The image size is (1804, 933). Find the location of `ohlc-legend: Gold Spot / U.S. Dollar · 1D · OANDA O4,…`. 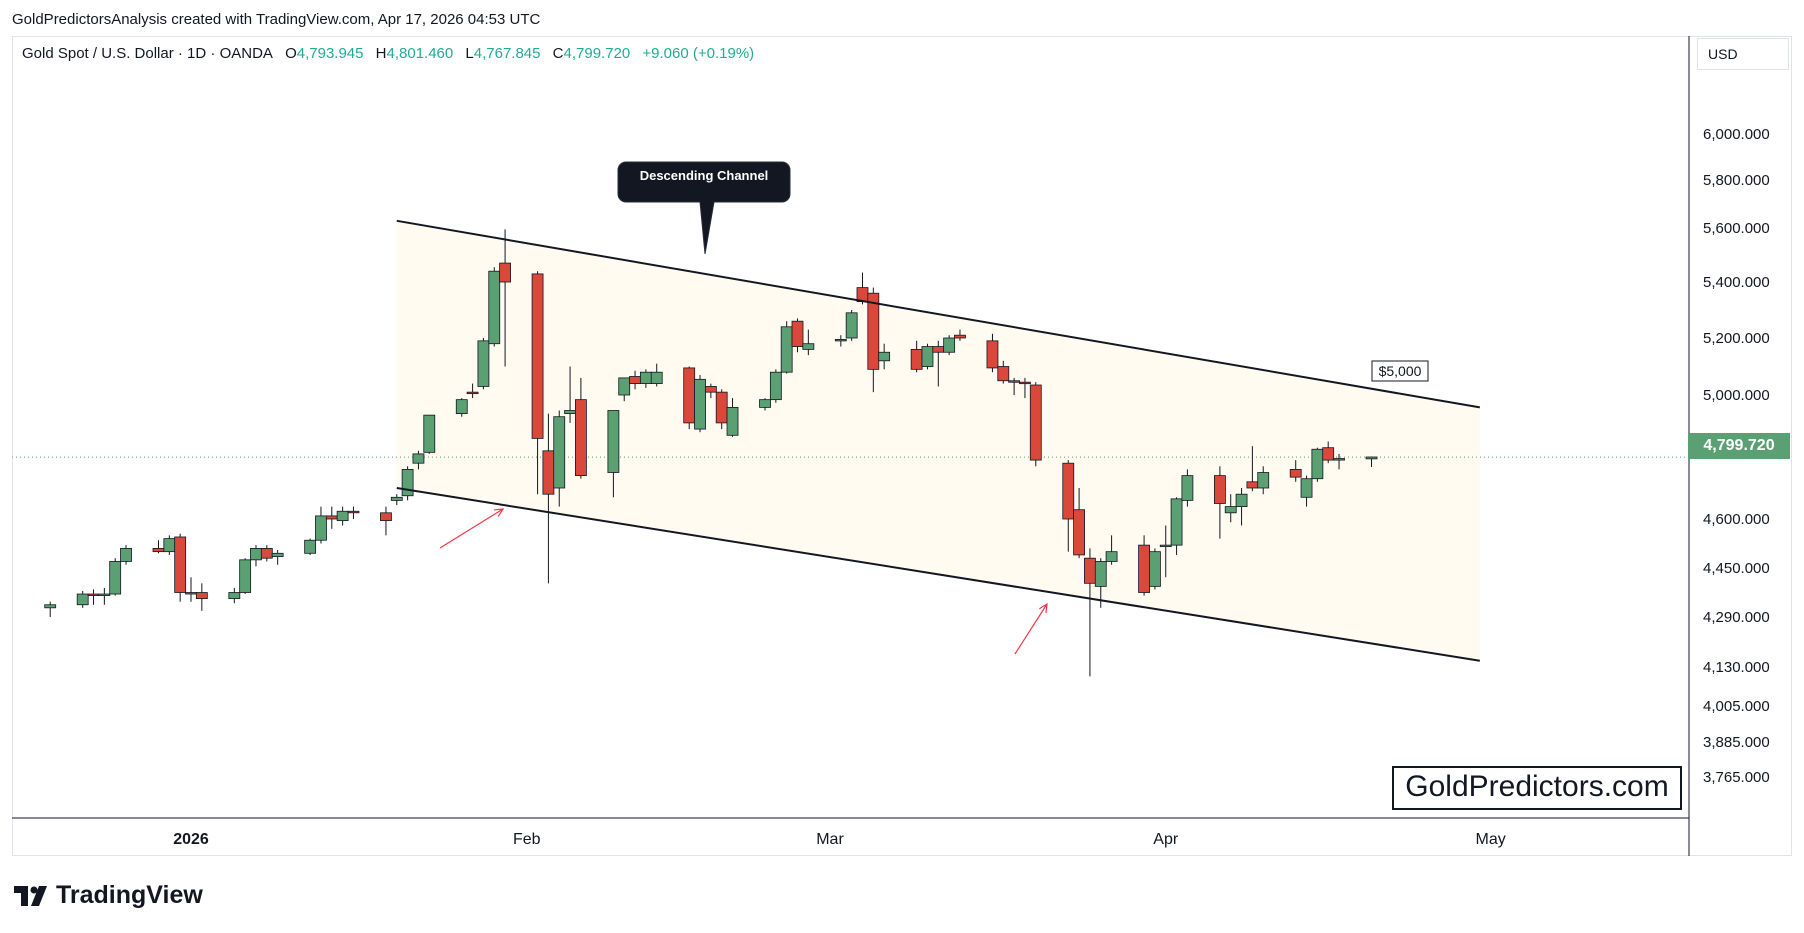

ohlc-legend: Gold Spot / U.S. Dollar · 1D · OANDA O4,… is located at coordinates (388, 53).